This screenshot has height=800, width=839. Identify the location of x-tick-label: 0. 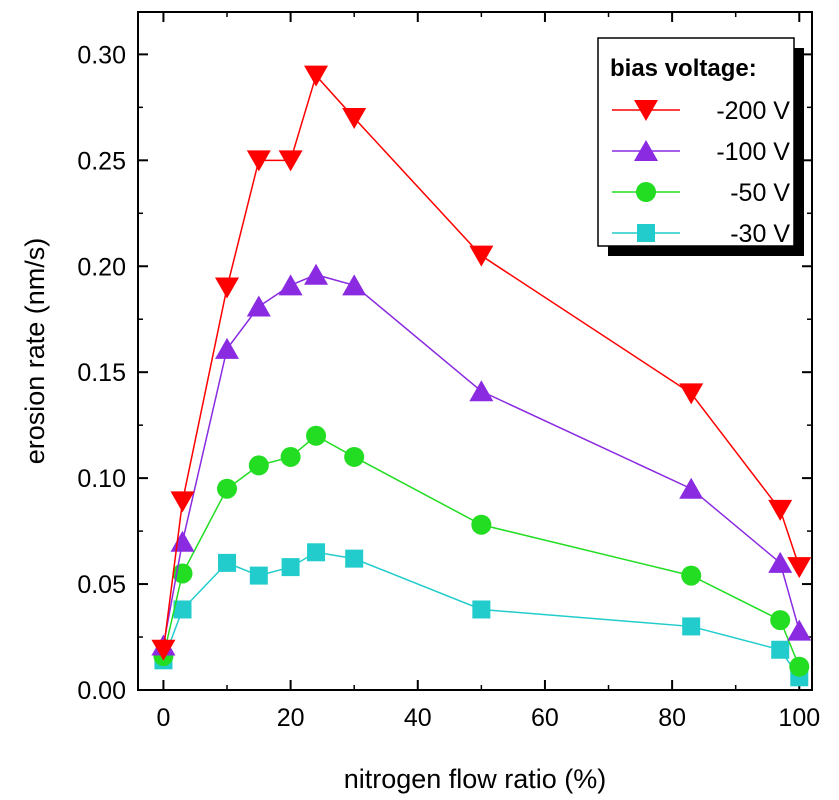
(163, 718).